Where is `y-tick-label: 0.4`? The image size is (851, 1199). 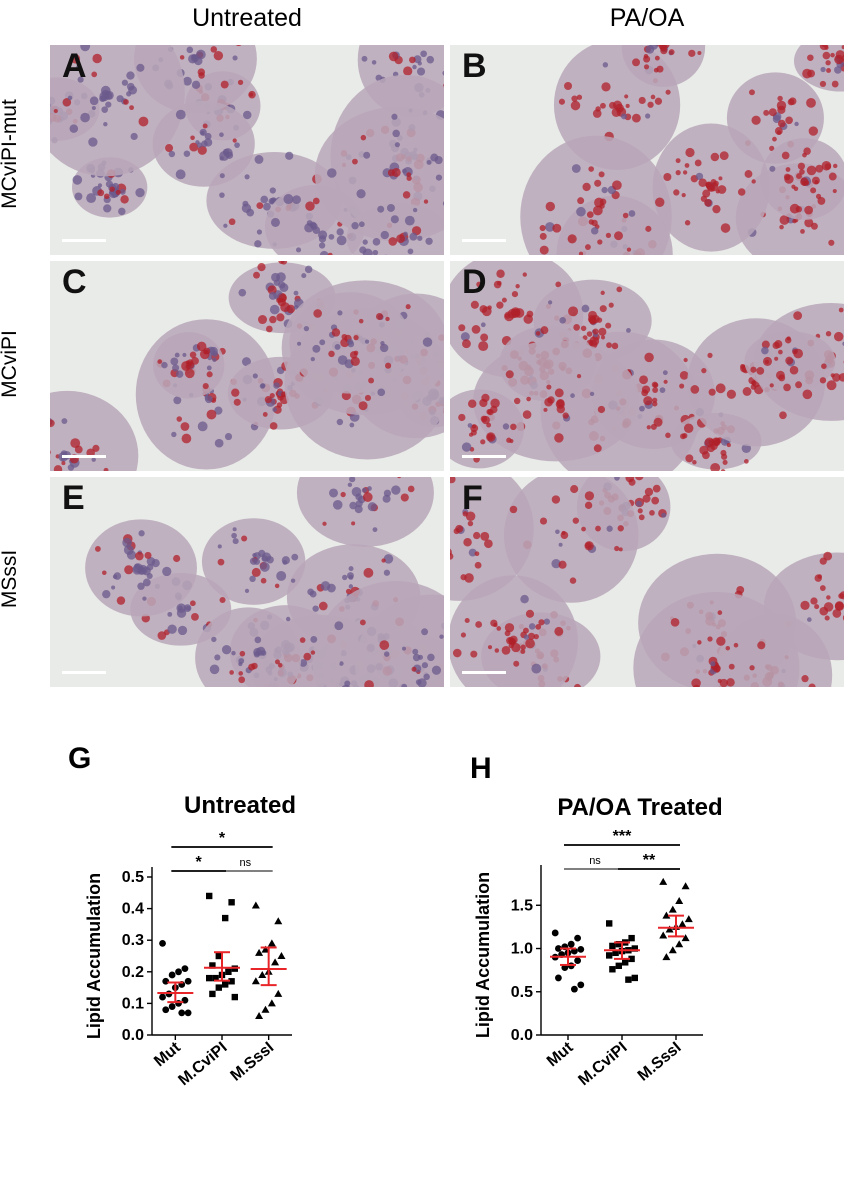
y-tick-label: 0.4 is located at coordinates (133, 909).